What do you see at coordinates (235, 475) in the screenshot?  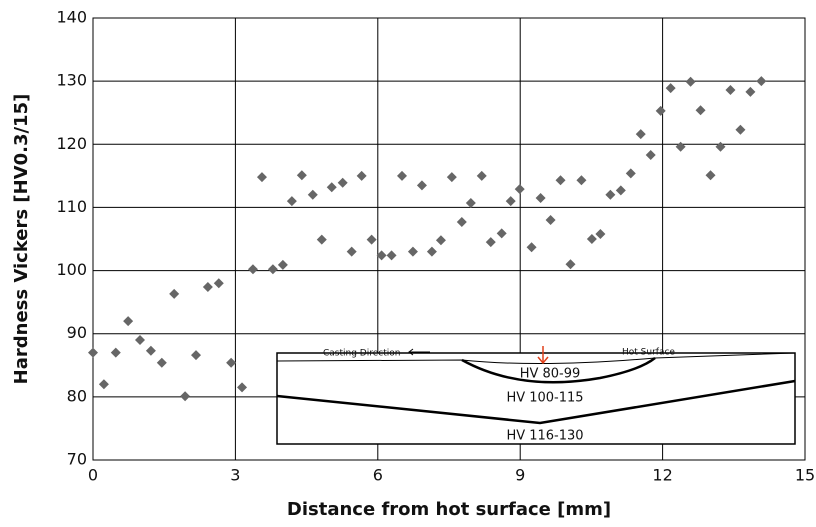 I see `x-tick-label: 3` at bounding box center [235, 475].